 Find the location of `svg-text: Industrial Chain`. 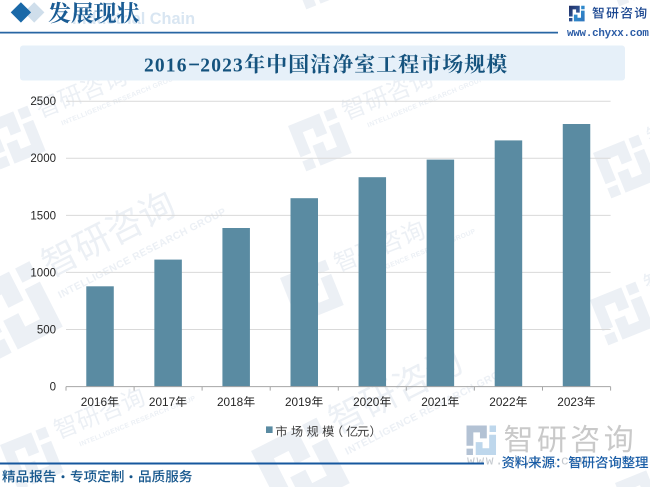

svg-text: Industrial Chain is located at coordinates (133, 19).